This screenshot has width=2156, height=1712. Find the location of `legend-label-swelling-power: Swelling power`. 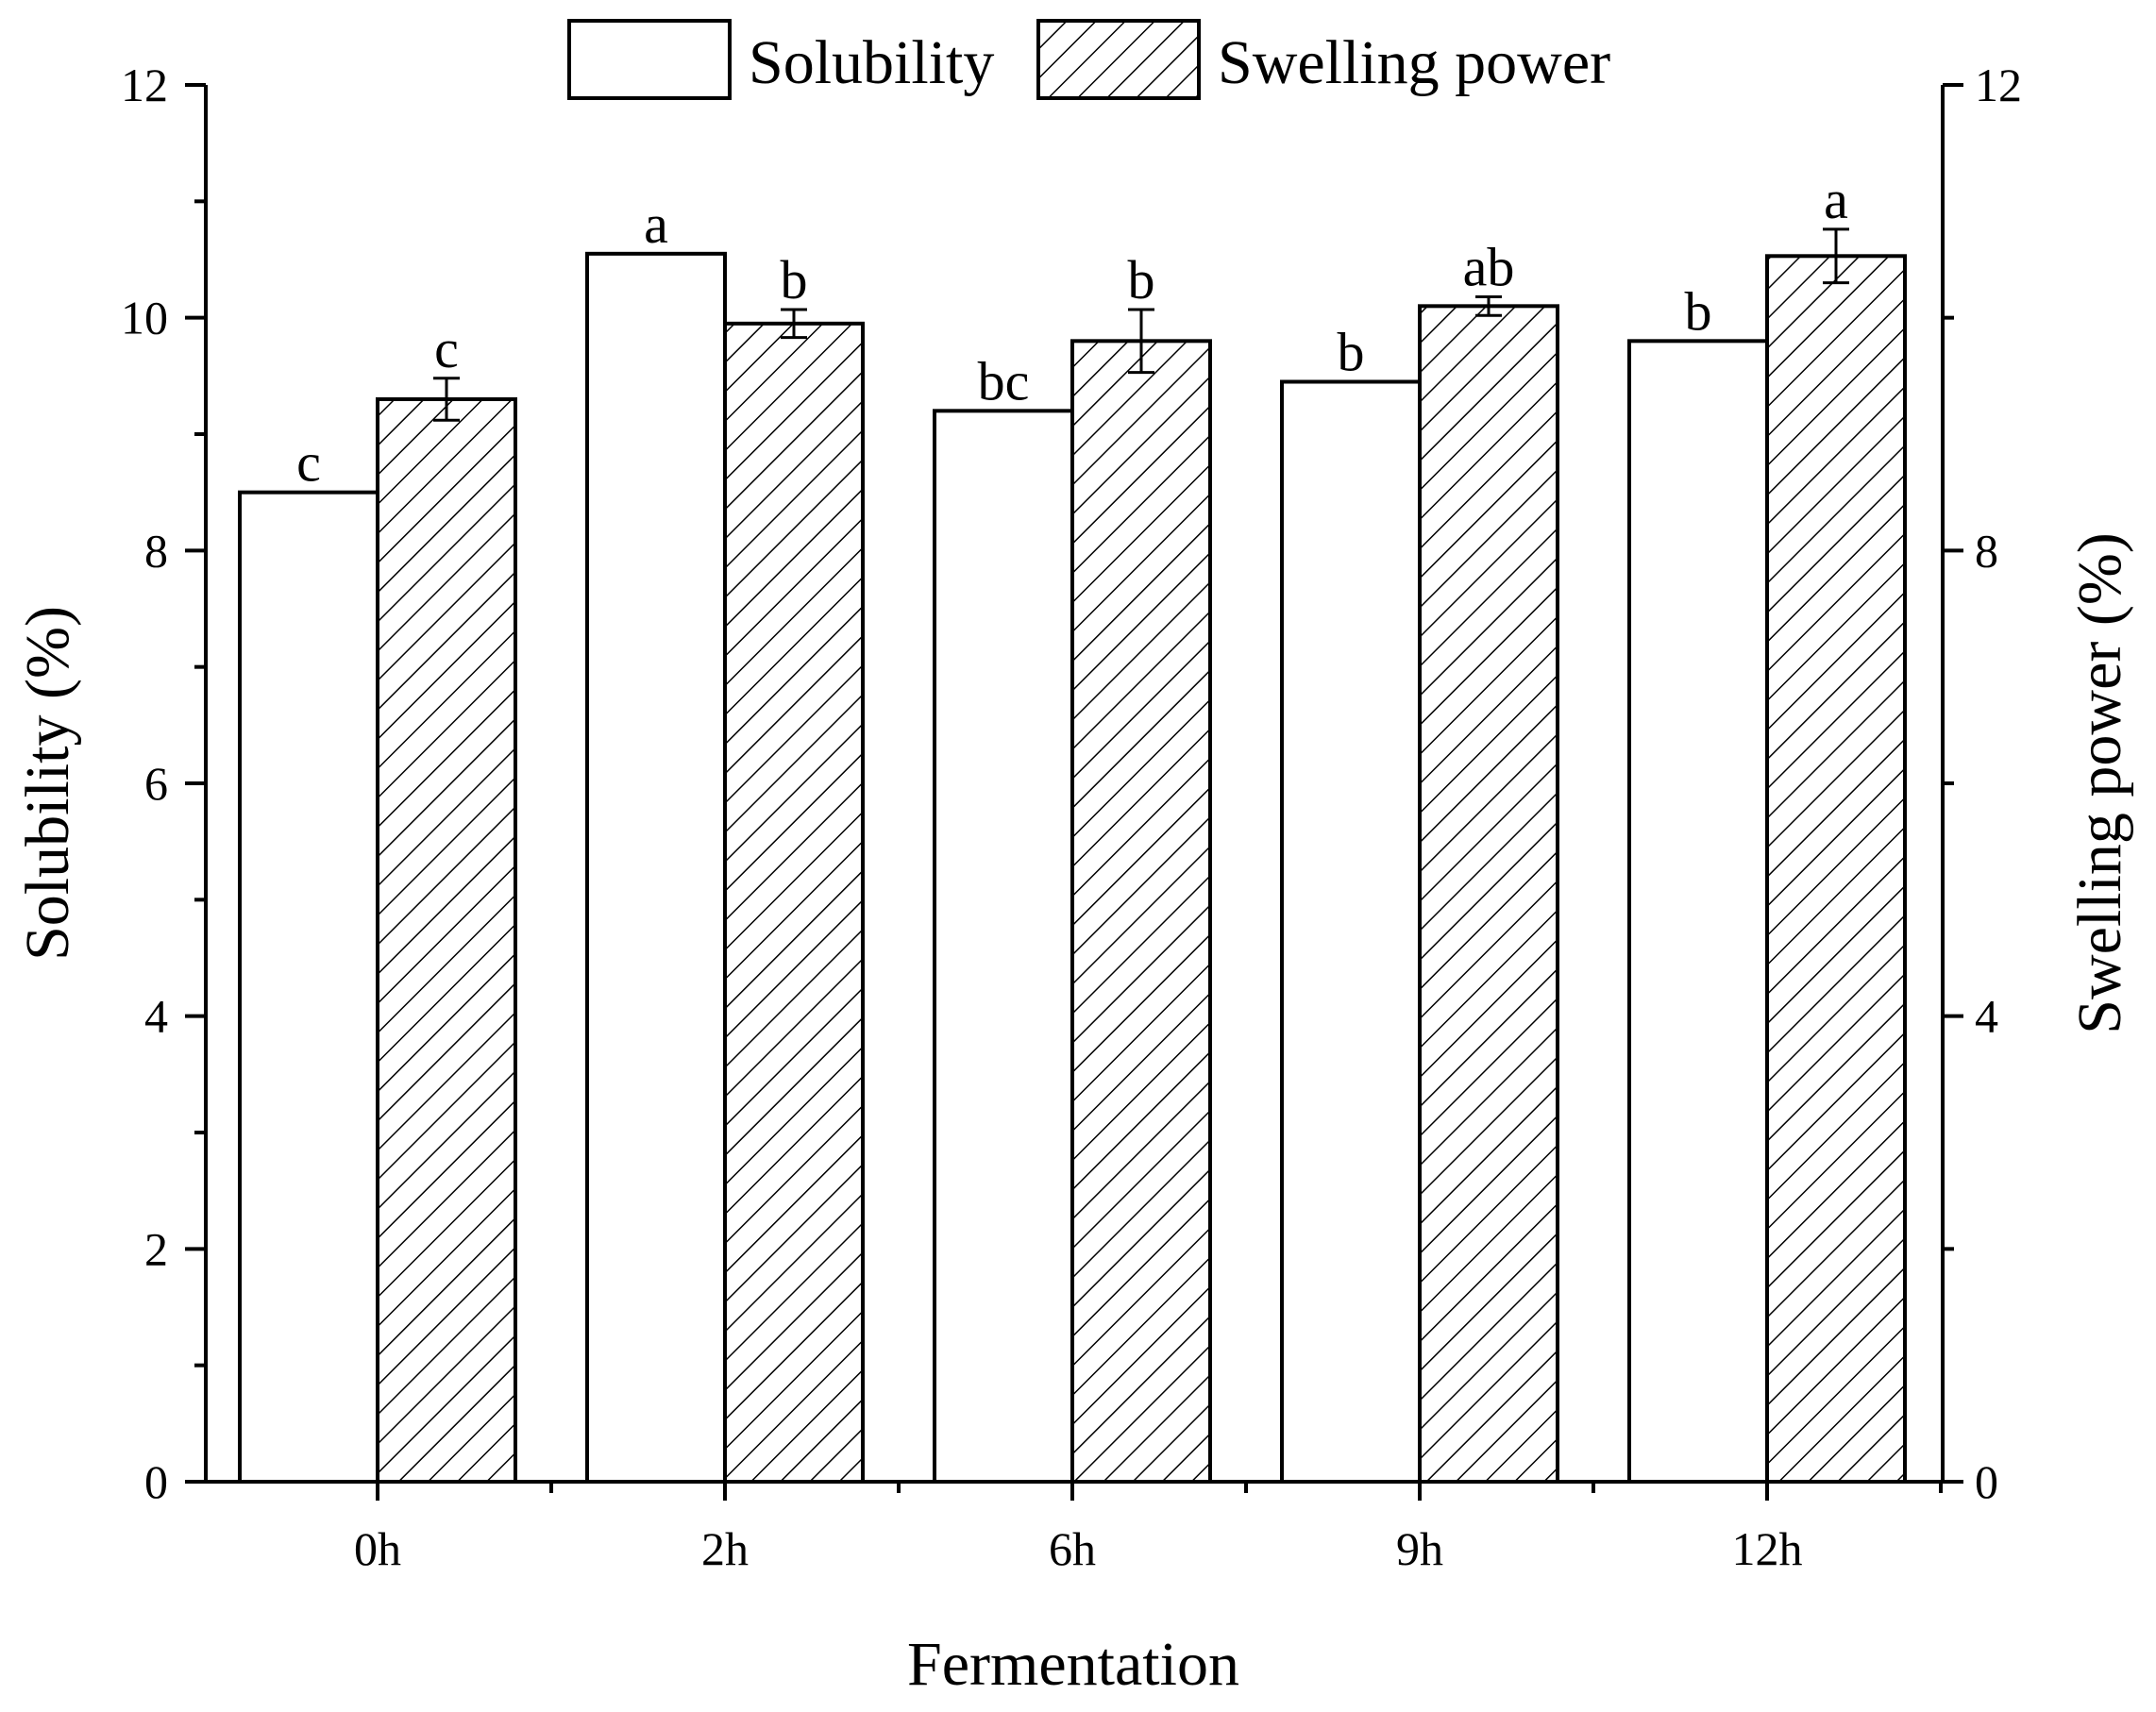

legend-label-swelling-power: Swelling power is located at coordinates (1414, 62).